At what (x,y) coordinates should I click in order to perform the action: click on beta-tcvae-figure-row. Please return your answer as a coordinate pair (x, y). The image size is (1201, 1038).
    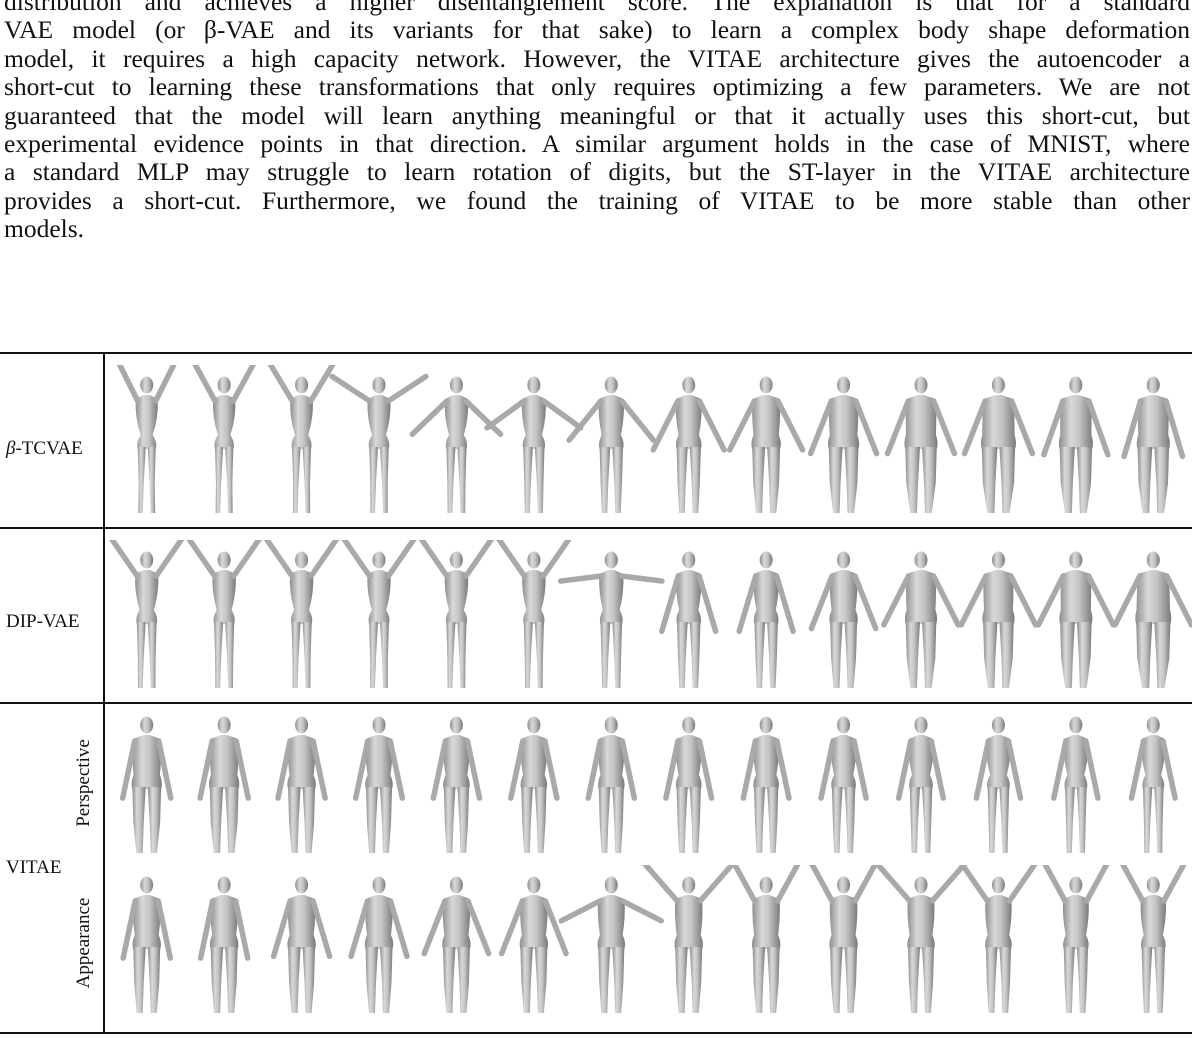
    Looking at the image, I should click on (650, 442).